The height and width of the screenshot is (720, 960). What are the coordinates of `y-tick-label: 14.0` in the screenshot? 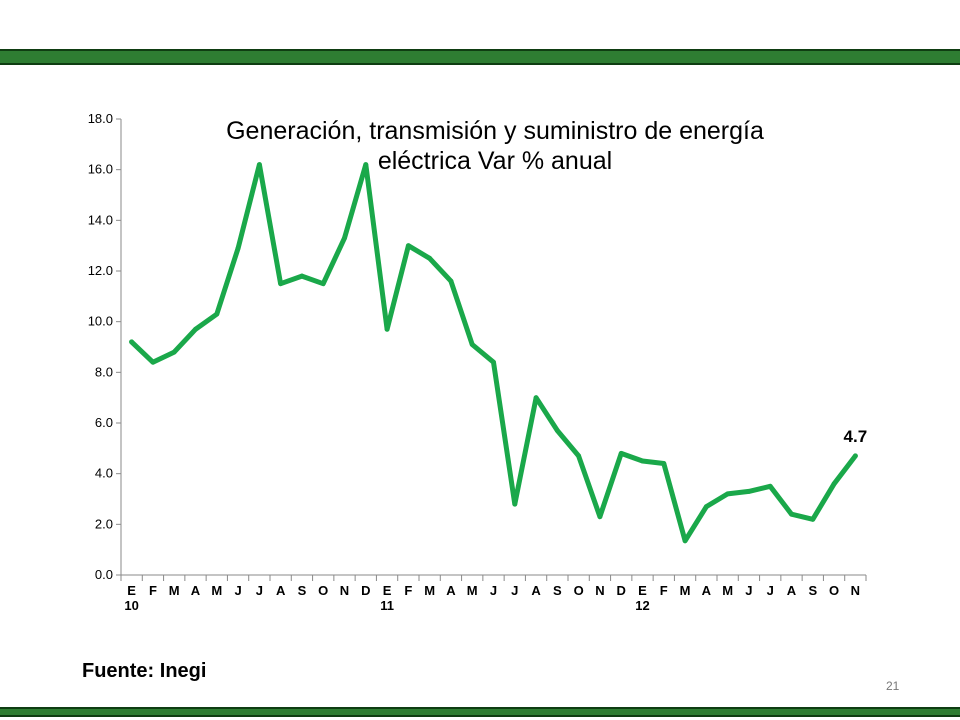 It's located at (100, 219).